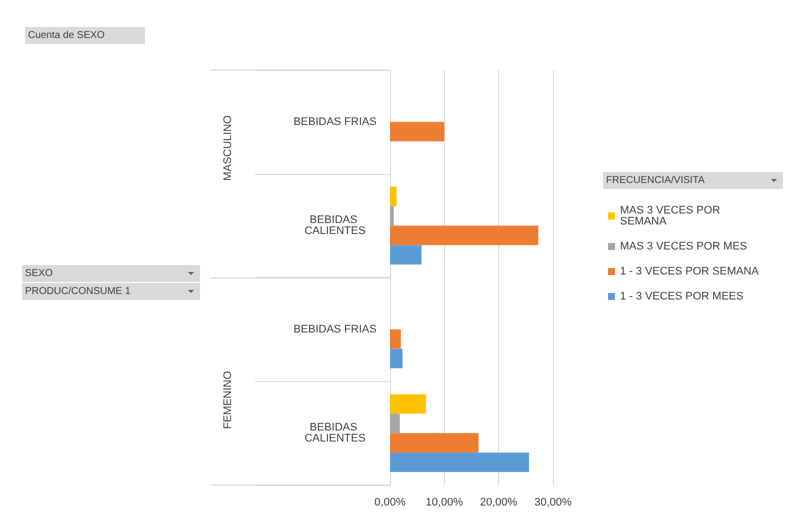 The height and width of the screenshot is (522, 807). Describe the element at coordinates (499, 502) in the screenshot. I see `x-tick-label: 20,00%` at that location.